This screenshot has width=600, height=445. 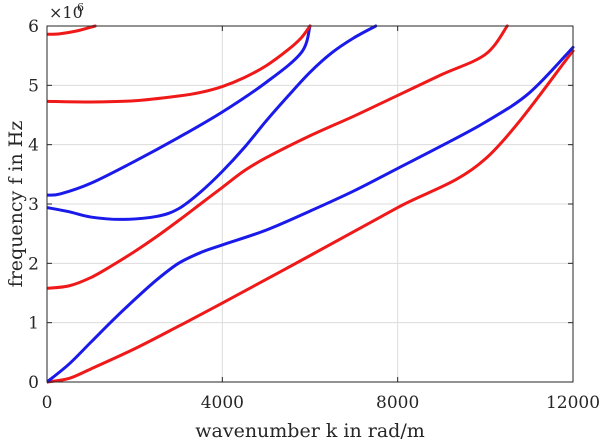 What do you see at coordinates (33, 86) in the screenshot?
I see `y-tick-label: 5` at bounding box center [33, 86].